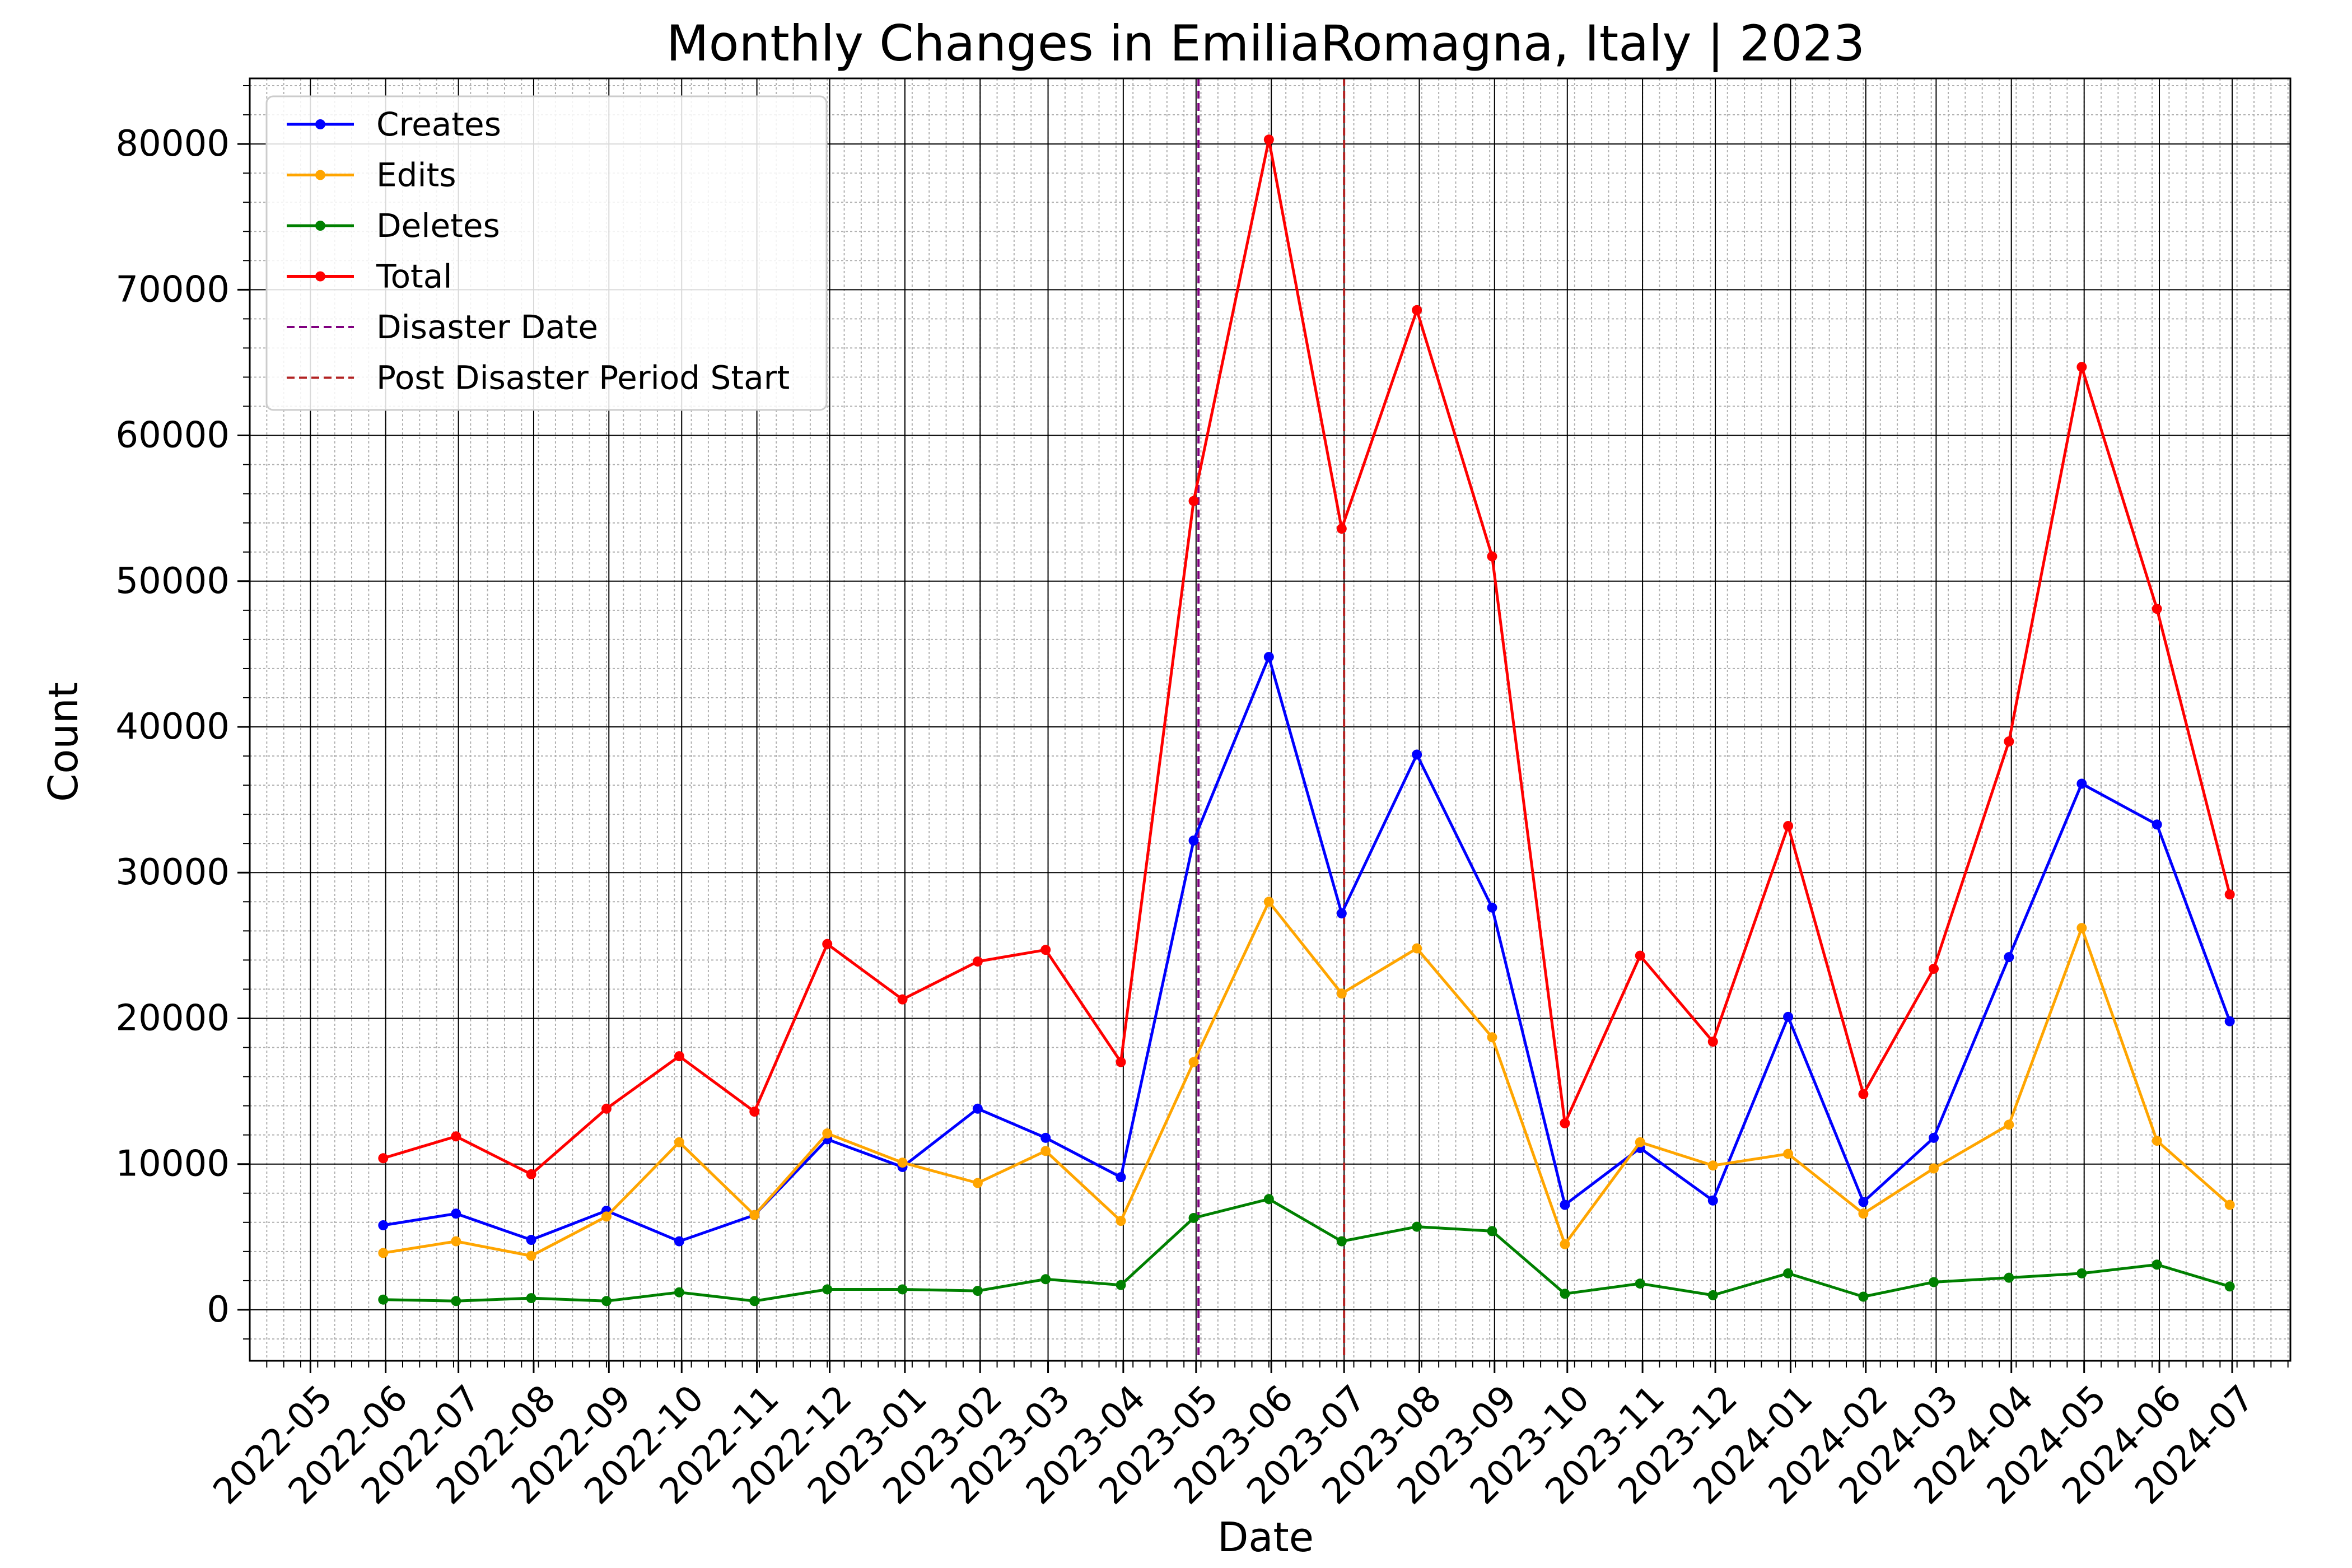  What do you see at coordinates (438, 226) in the screenshot?
I see `legend-label: Deletes` at bounding box center [438, 226].